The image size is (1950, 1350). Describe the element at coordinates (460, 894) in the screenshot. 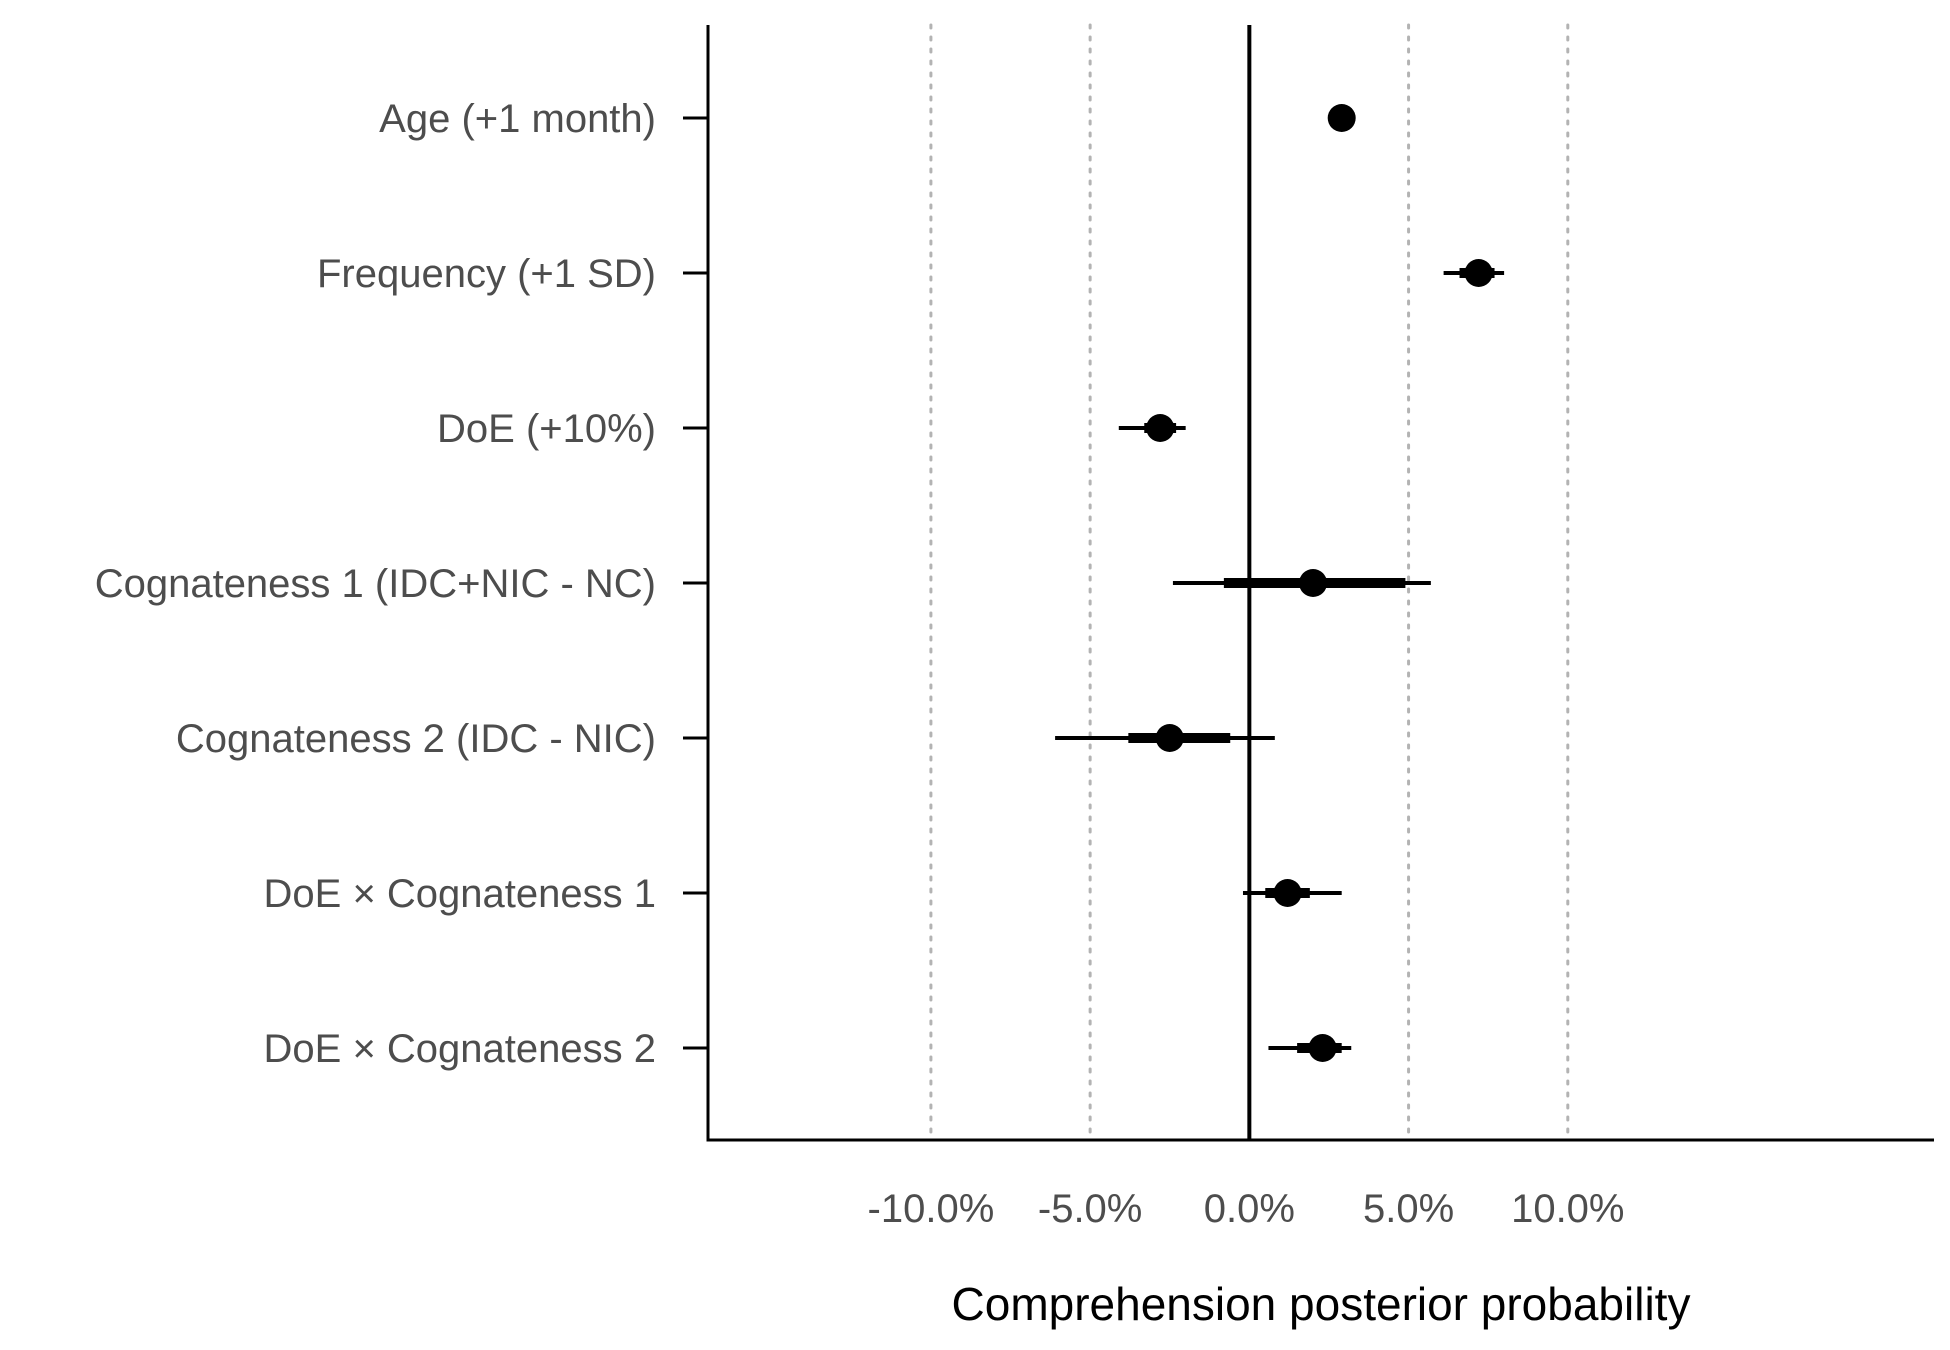

I see `category-label: DoE × Cognateness 1` at that location.